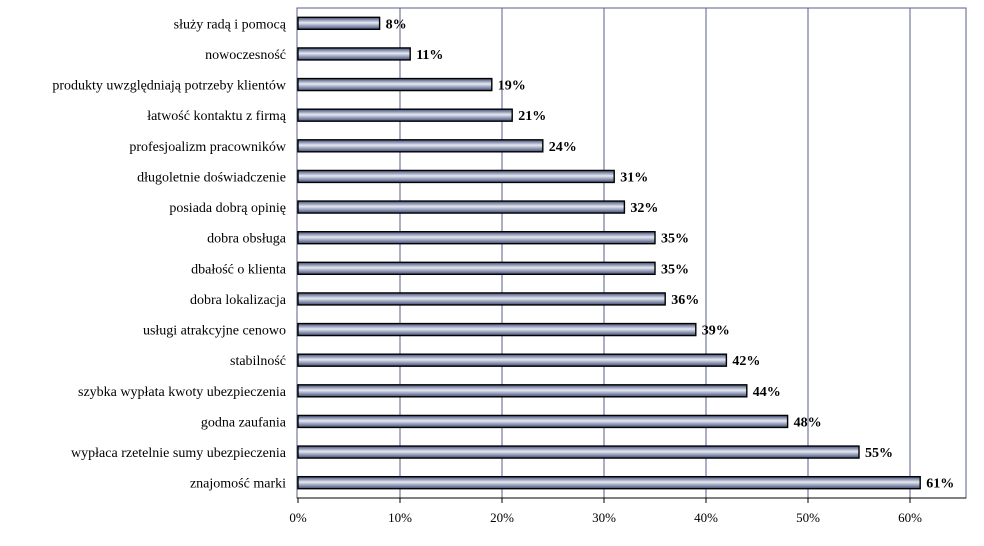 This screenshot has height=546, width=984. Describe the element at coordinates (169, 86) in the screenshot. I see `category-label: produkty uwzględniają potrzeby klientów` at that location.